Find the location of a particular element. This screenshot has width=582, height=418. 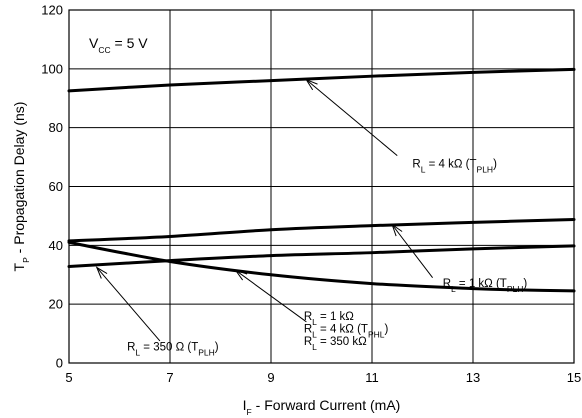

annotation-arrow-a4 is located at coordinates (128, 304).